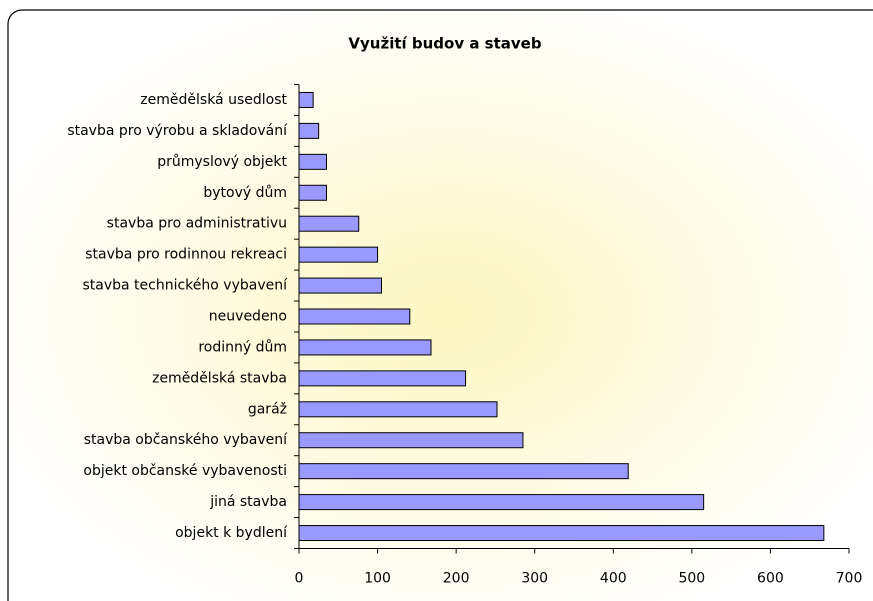  Describe the element at coordinates (849, 579) in the screenshot. I see `x-tick-label: 700` at that location.